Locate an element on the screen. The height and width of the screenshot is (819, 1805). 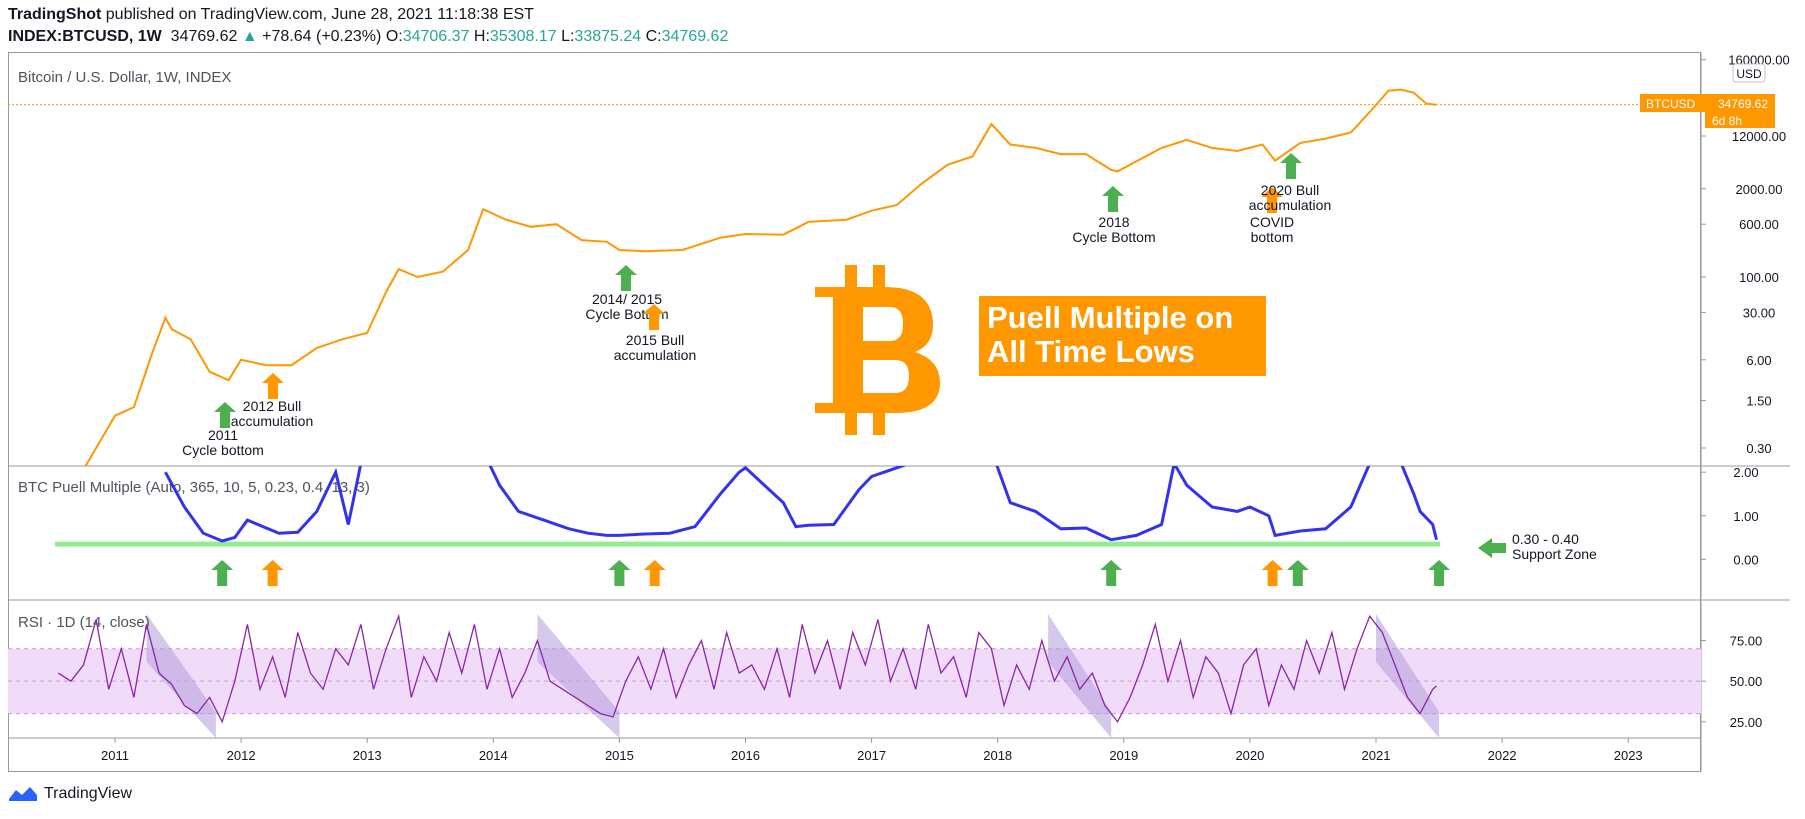
price-tick-label: 0.30 is located at coordinates (1758, 448).